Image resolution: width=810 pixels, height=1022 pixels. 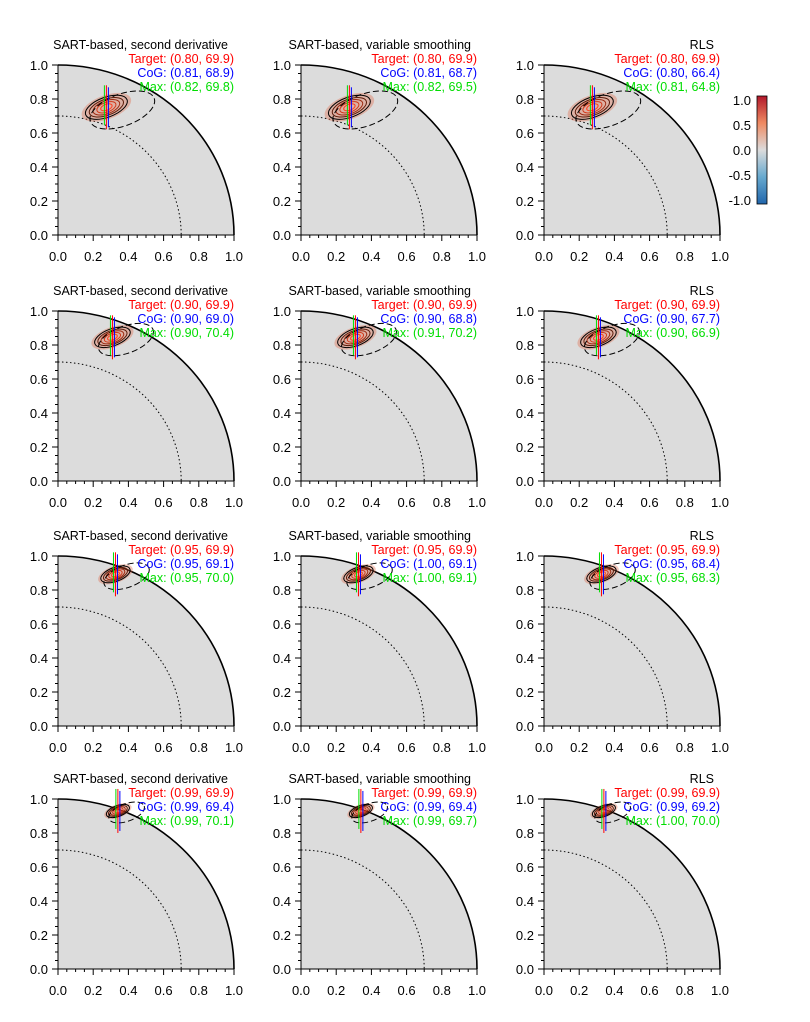 What do you see at coordinates (742, 150) in the screenshot?
I see `colorbar-tick-label: 0.0` at bounding box center [742, 150].